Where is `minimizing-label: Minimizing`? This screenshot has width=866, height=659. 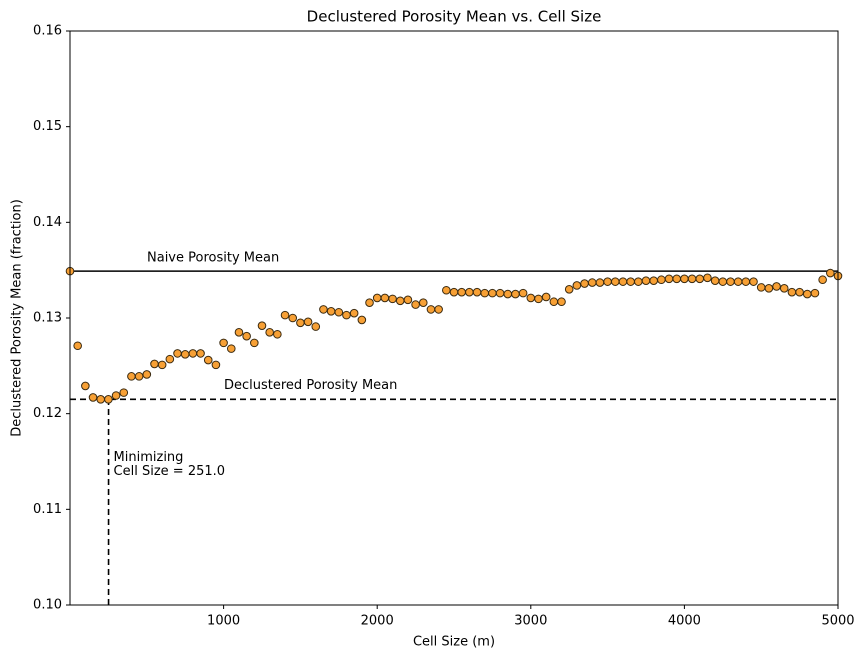 minimizing-label: Minimizing is located at coordinates (149, 457).